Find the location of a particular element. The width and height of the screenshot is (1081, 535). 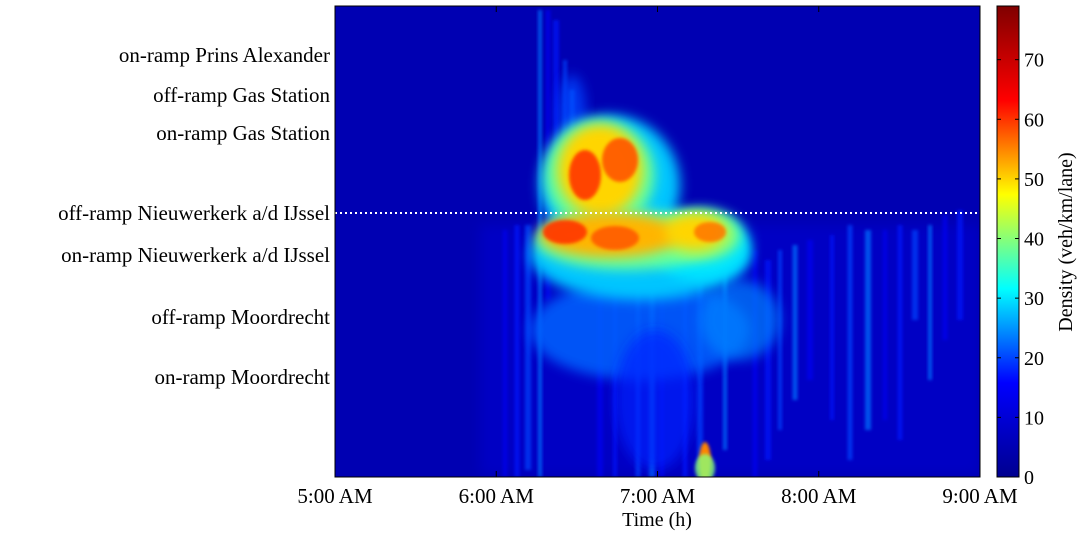

colorbar-tick-label: 30 is located at coordinates (1034, 299).